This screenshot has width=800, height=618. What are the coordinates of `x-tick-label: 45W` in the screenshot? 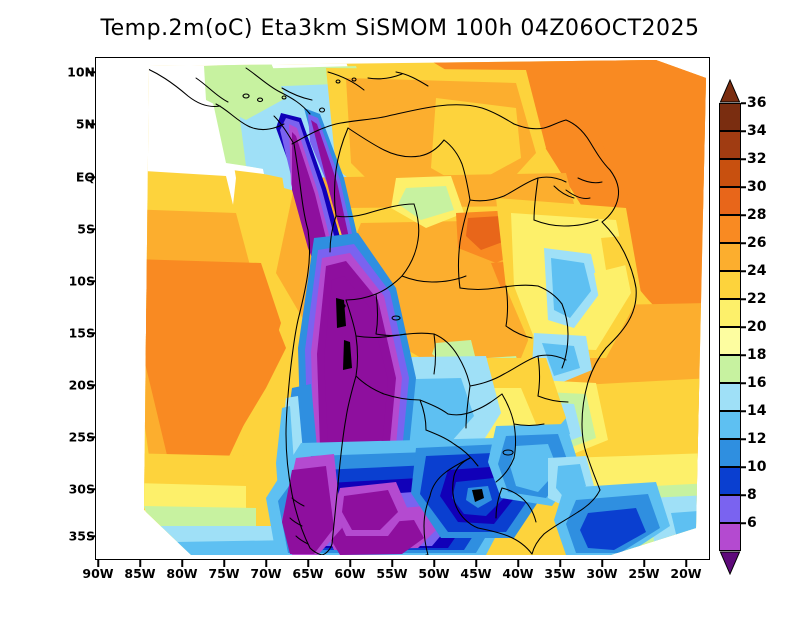 It's located at (476, 573).